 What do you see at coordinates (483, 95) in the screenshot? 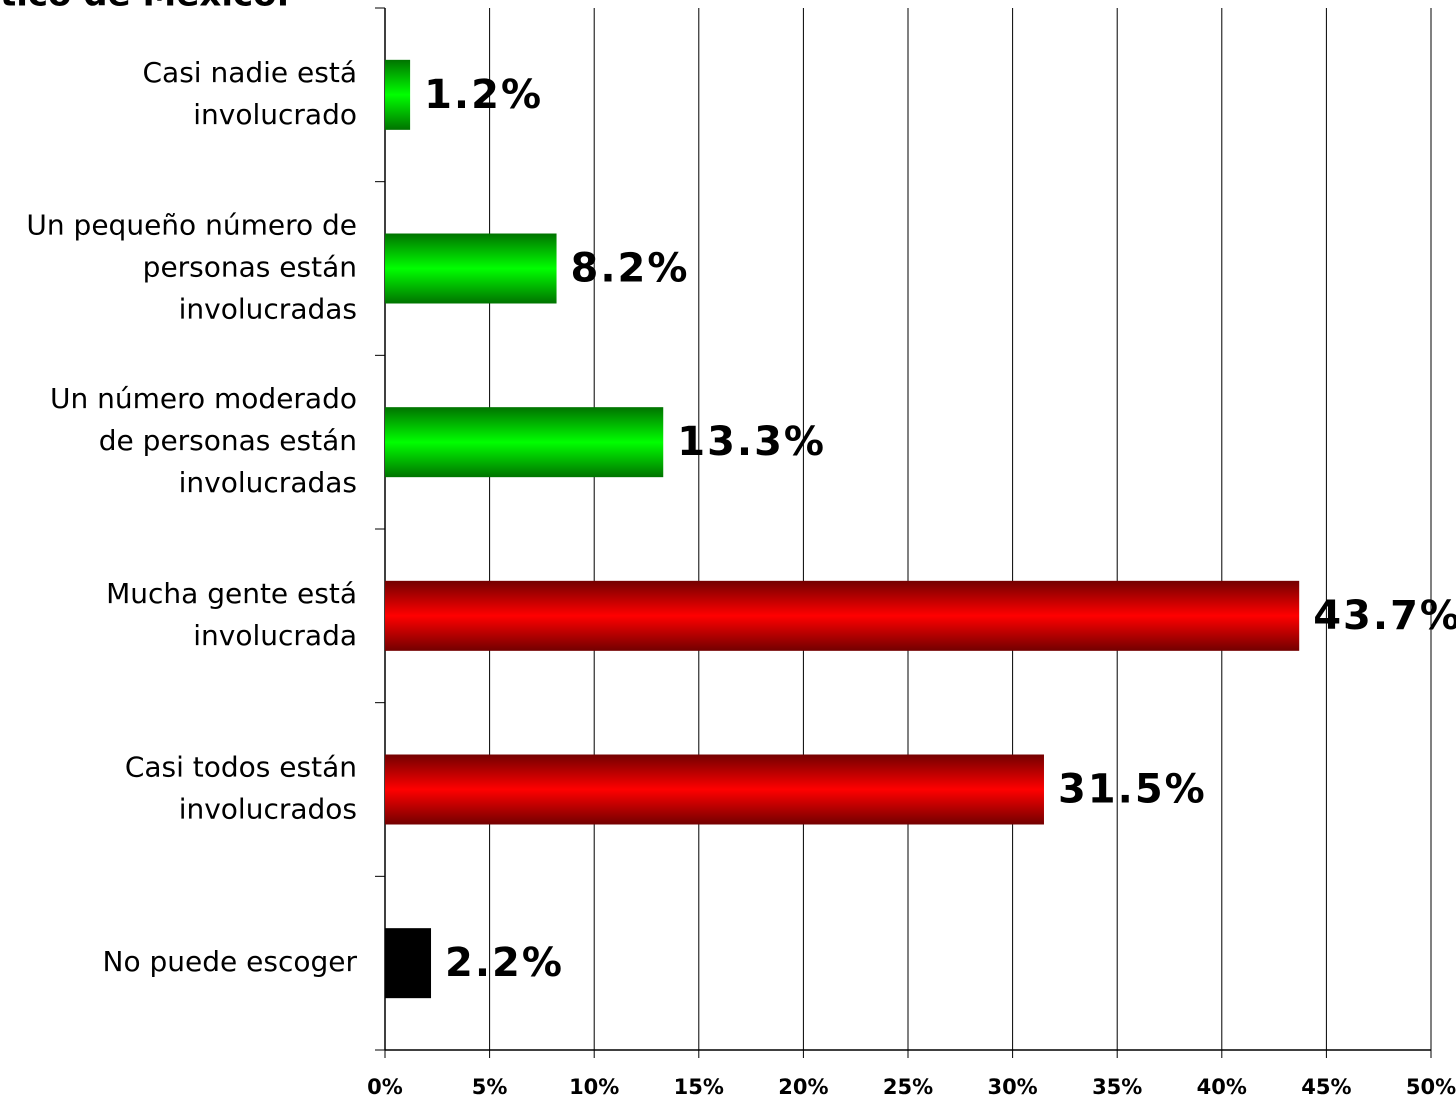
I see `value-label: 1.2%` at bounding box center [483, 95].